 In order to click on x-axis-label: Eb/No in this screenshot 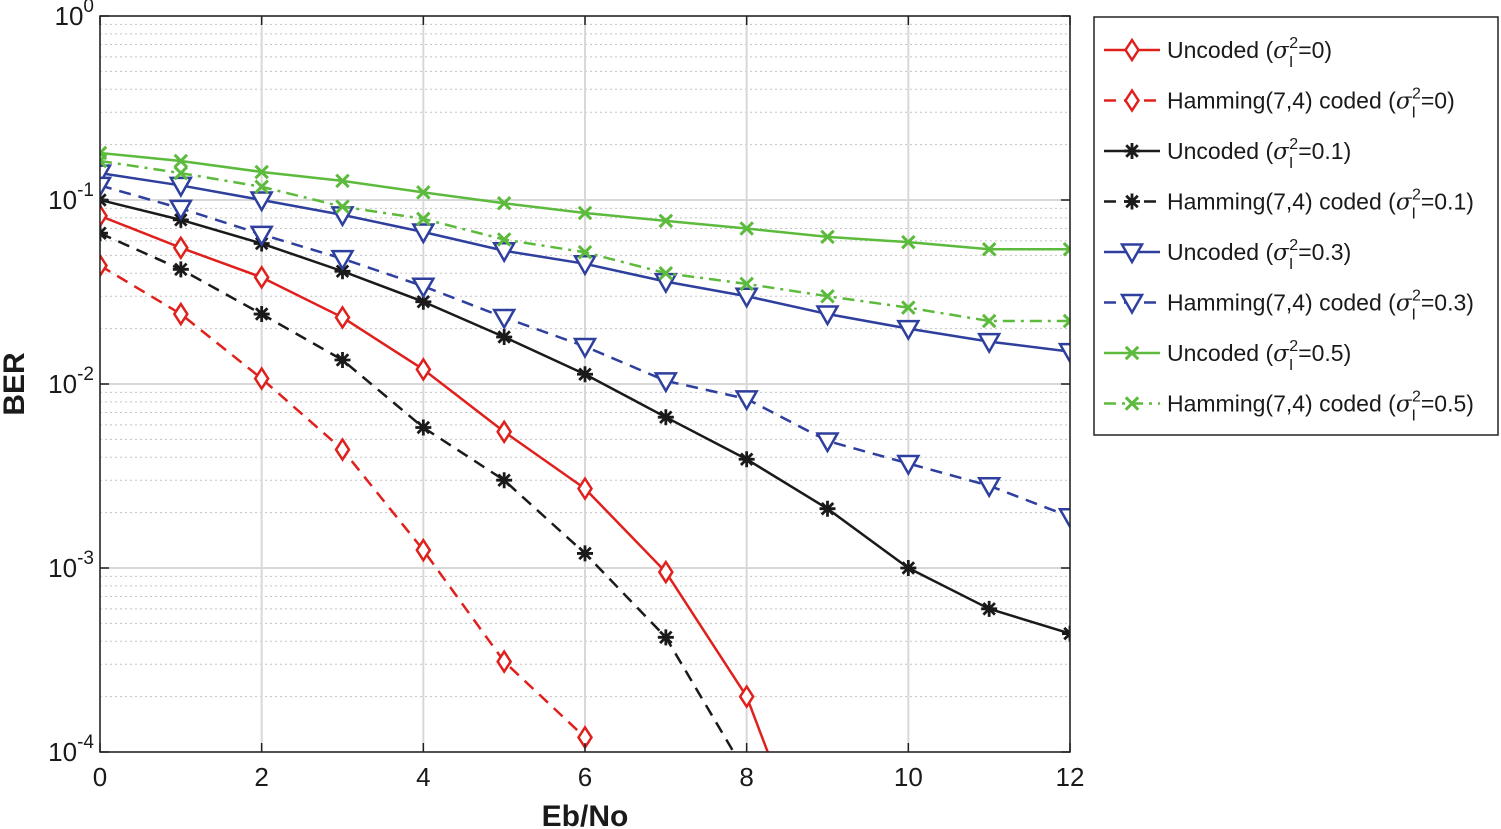, I will do `click(585, 814)`.